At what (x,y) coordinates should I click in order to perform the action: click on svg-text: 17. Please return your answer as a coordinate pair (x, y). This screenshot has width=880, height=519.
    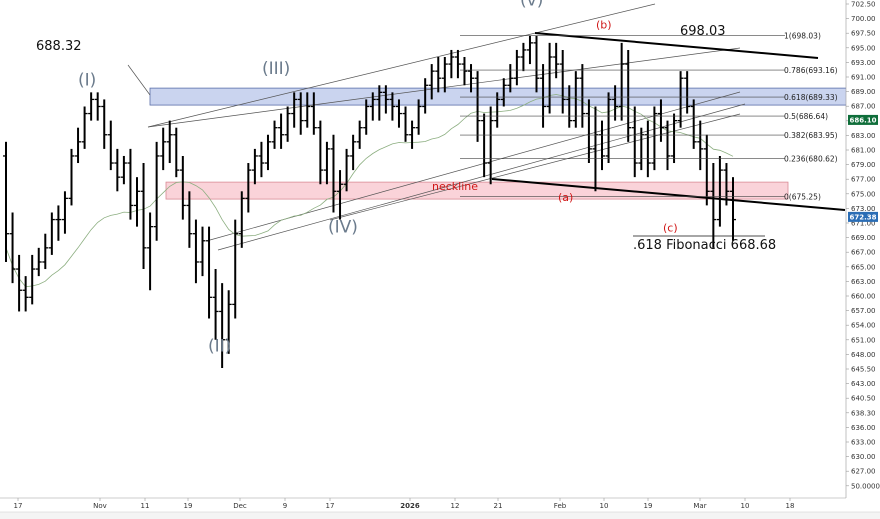
    Looking at the image, I should click on (18, 506).